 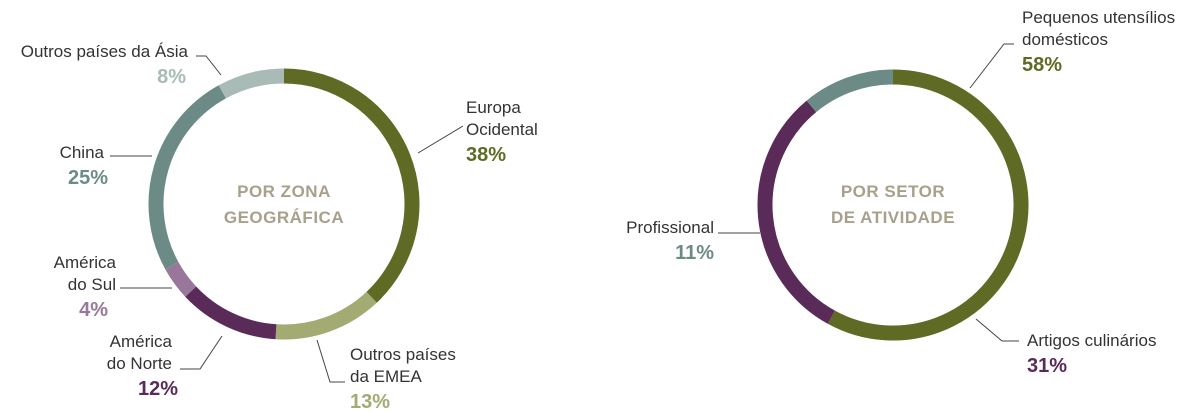 What do you see at coordinates (1042, 65) in the screenshot?
I see `slice-value-pequenos-utensilios-domesticos: 58%` at bounding box center [1042, 65].